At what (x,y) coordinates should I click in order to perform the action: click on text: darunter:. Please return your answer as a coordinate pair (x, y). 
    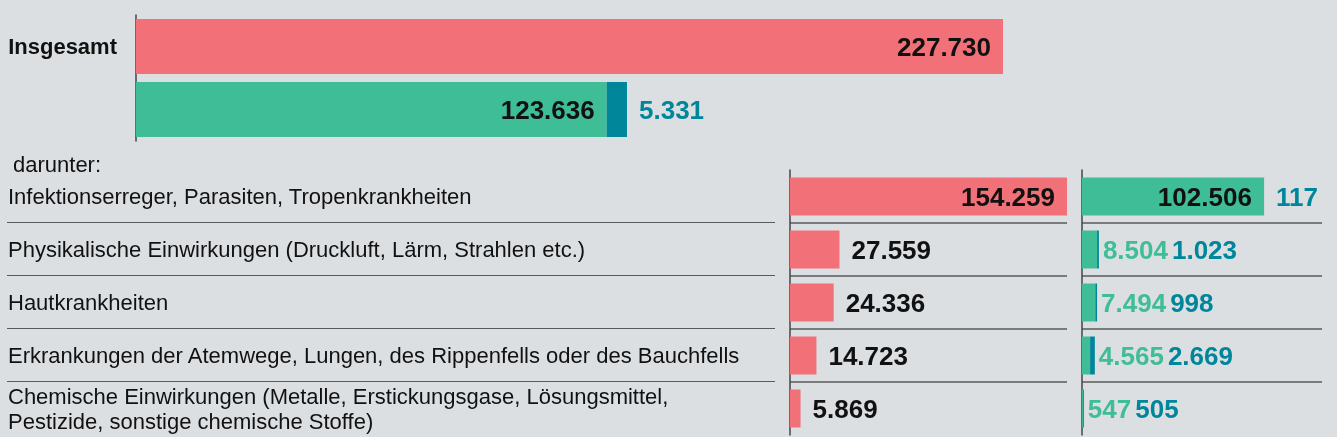
    Looking at the image, I should click on (57, 164).